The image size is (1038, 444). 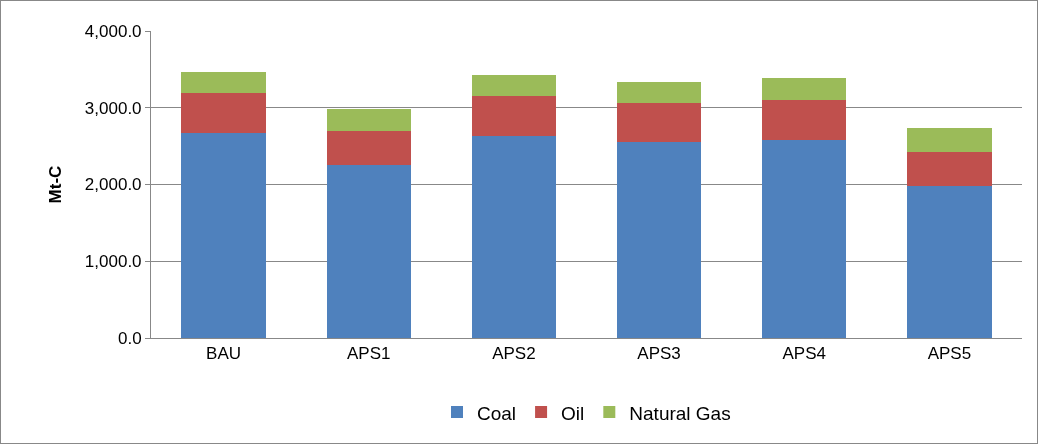 I want to click on y-tick-label: 4,000.0, so click(x=113, y=31).